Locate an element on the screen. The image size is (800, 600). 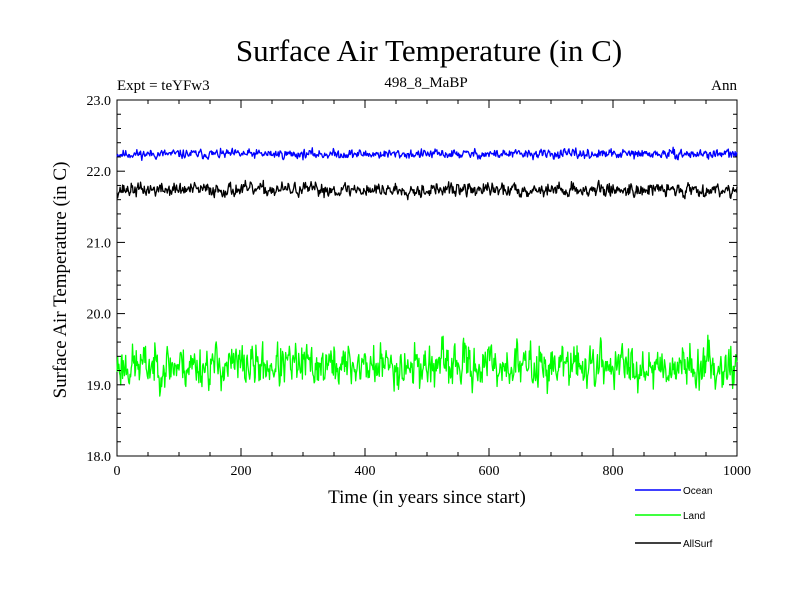
series-line-allsurf is located at coordinates (427, 190).